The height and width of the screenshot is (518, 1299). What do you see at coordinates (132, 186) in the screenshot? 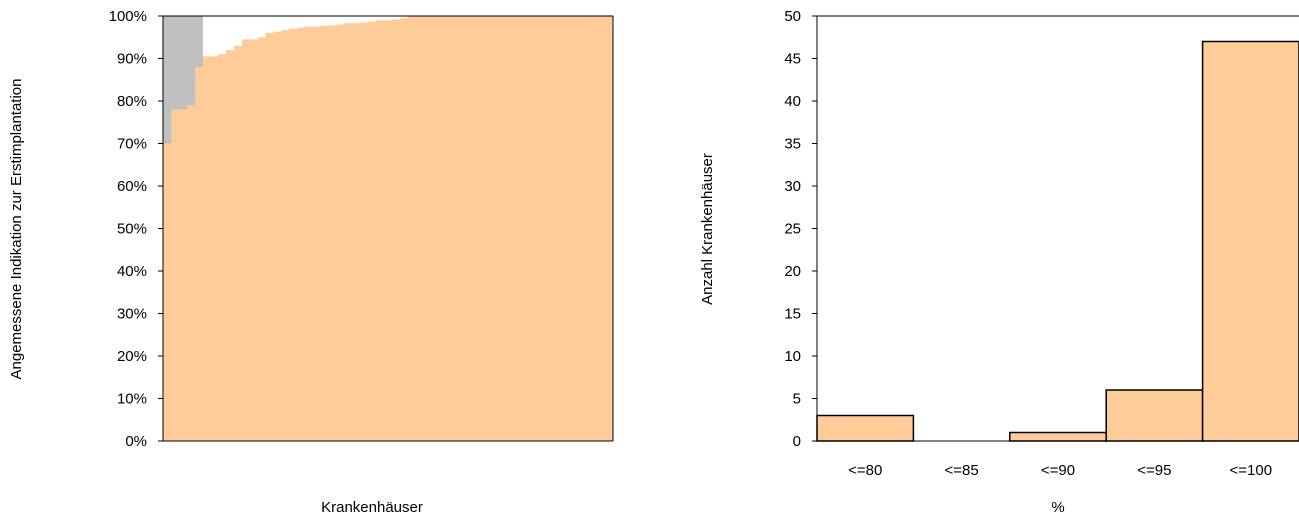
I see `left-y-tick-label: 60%` at bounding box center [132, 186].